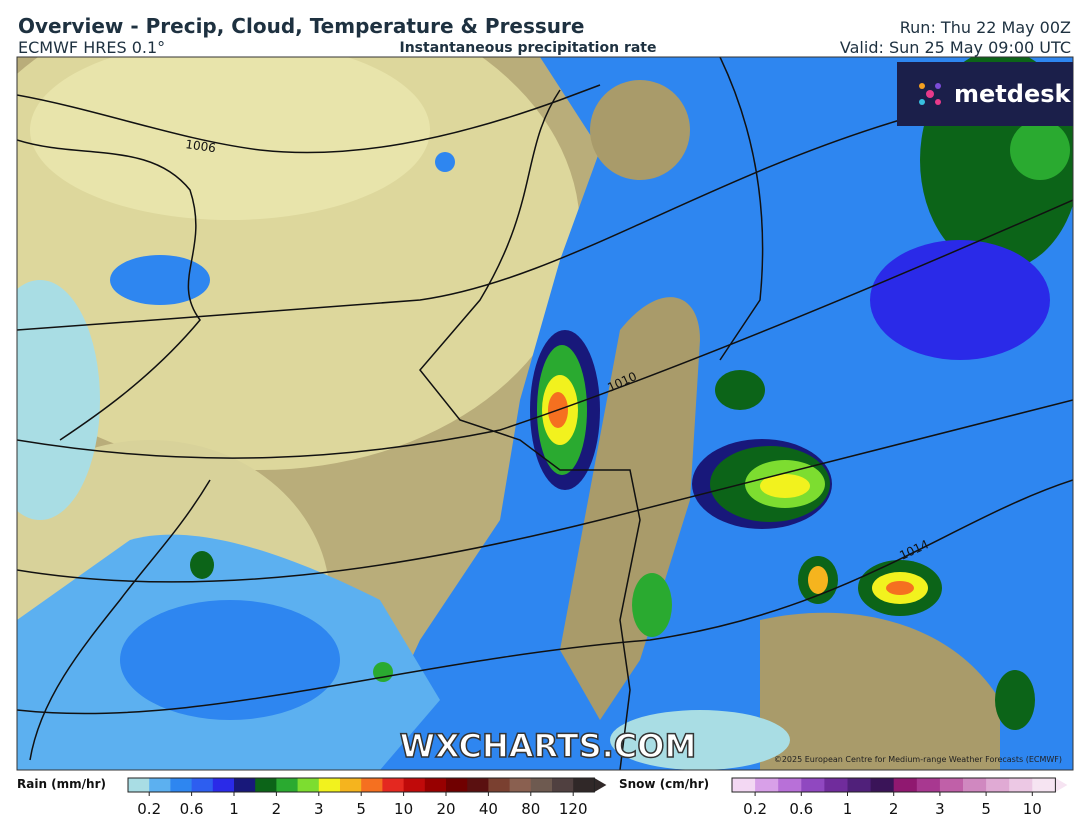 This screenshot has width=1089, height=835. I want to click on watermark: WXCHARTS.COM, so click(548, 746).